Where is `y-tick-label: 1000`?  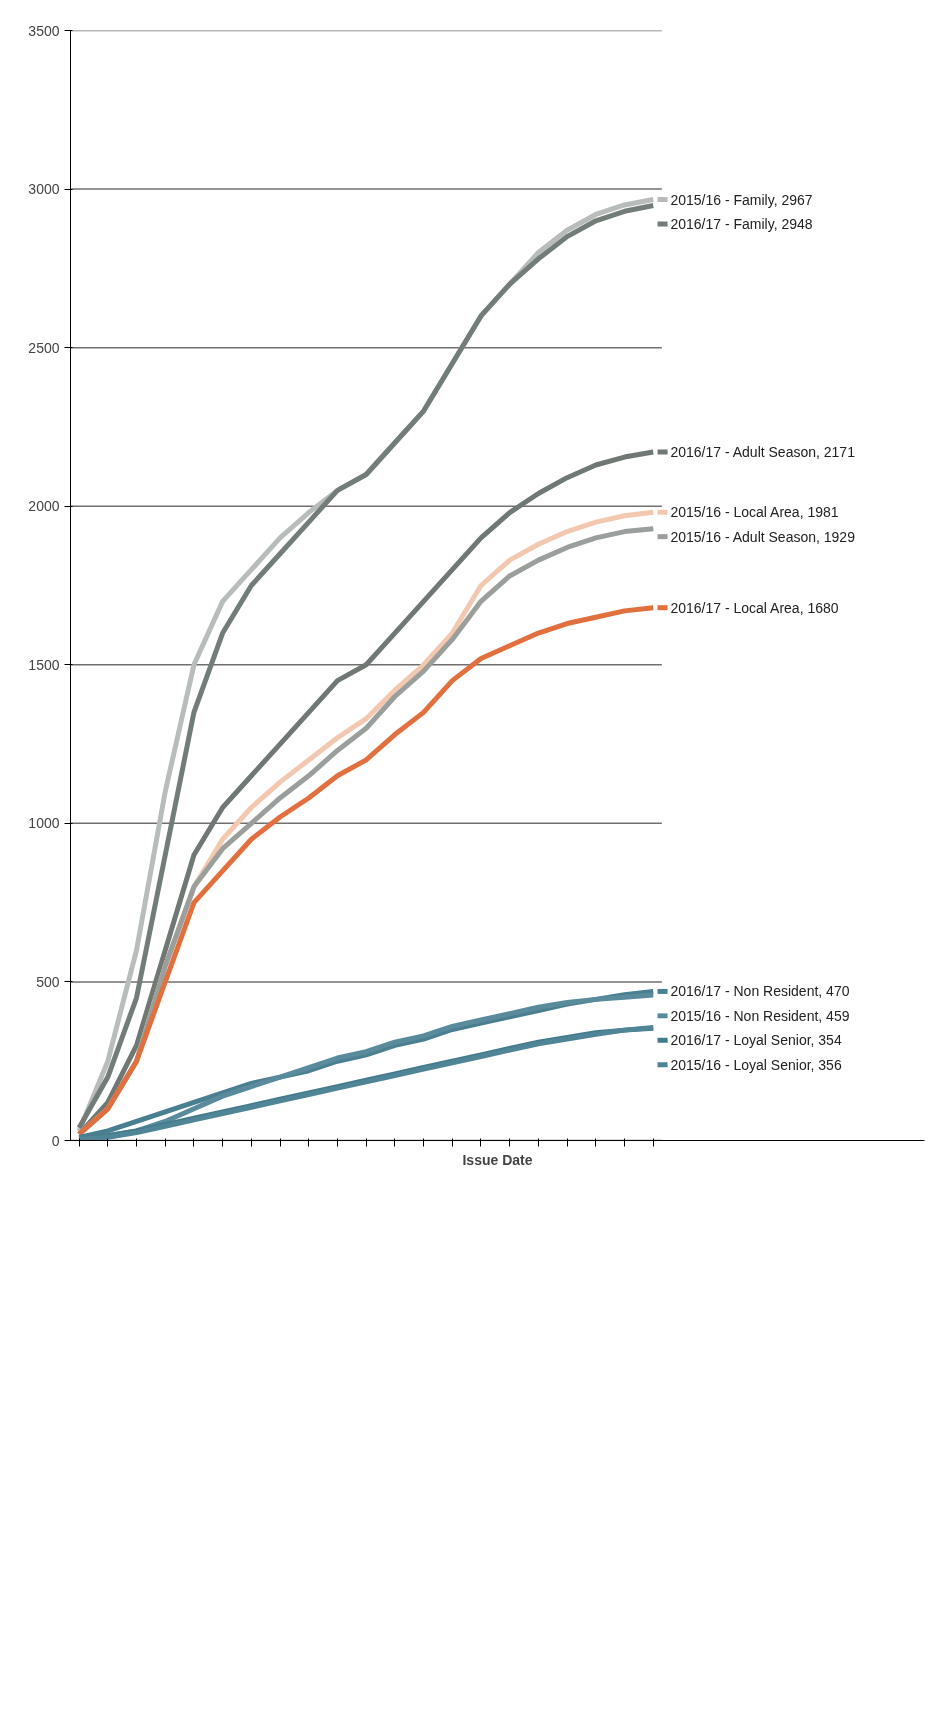 y-tick-label: 1000 is located at coordinates (44, 823).